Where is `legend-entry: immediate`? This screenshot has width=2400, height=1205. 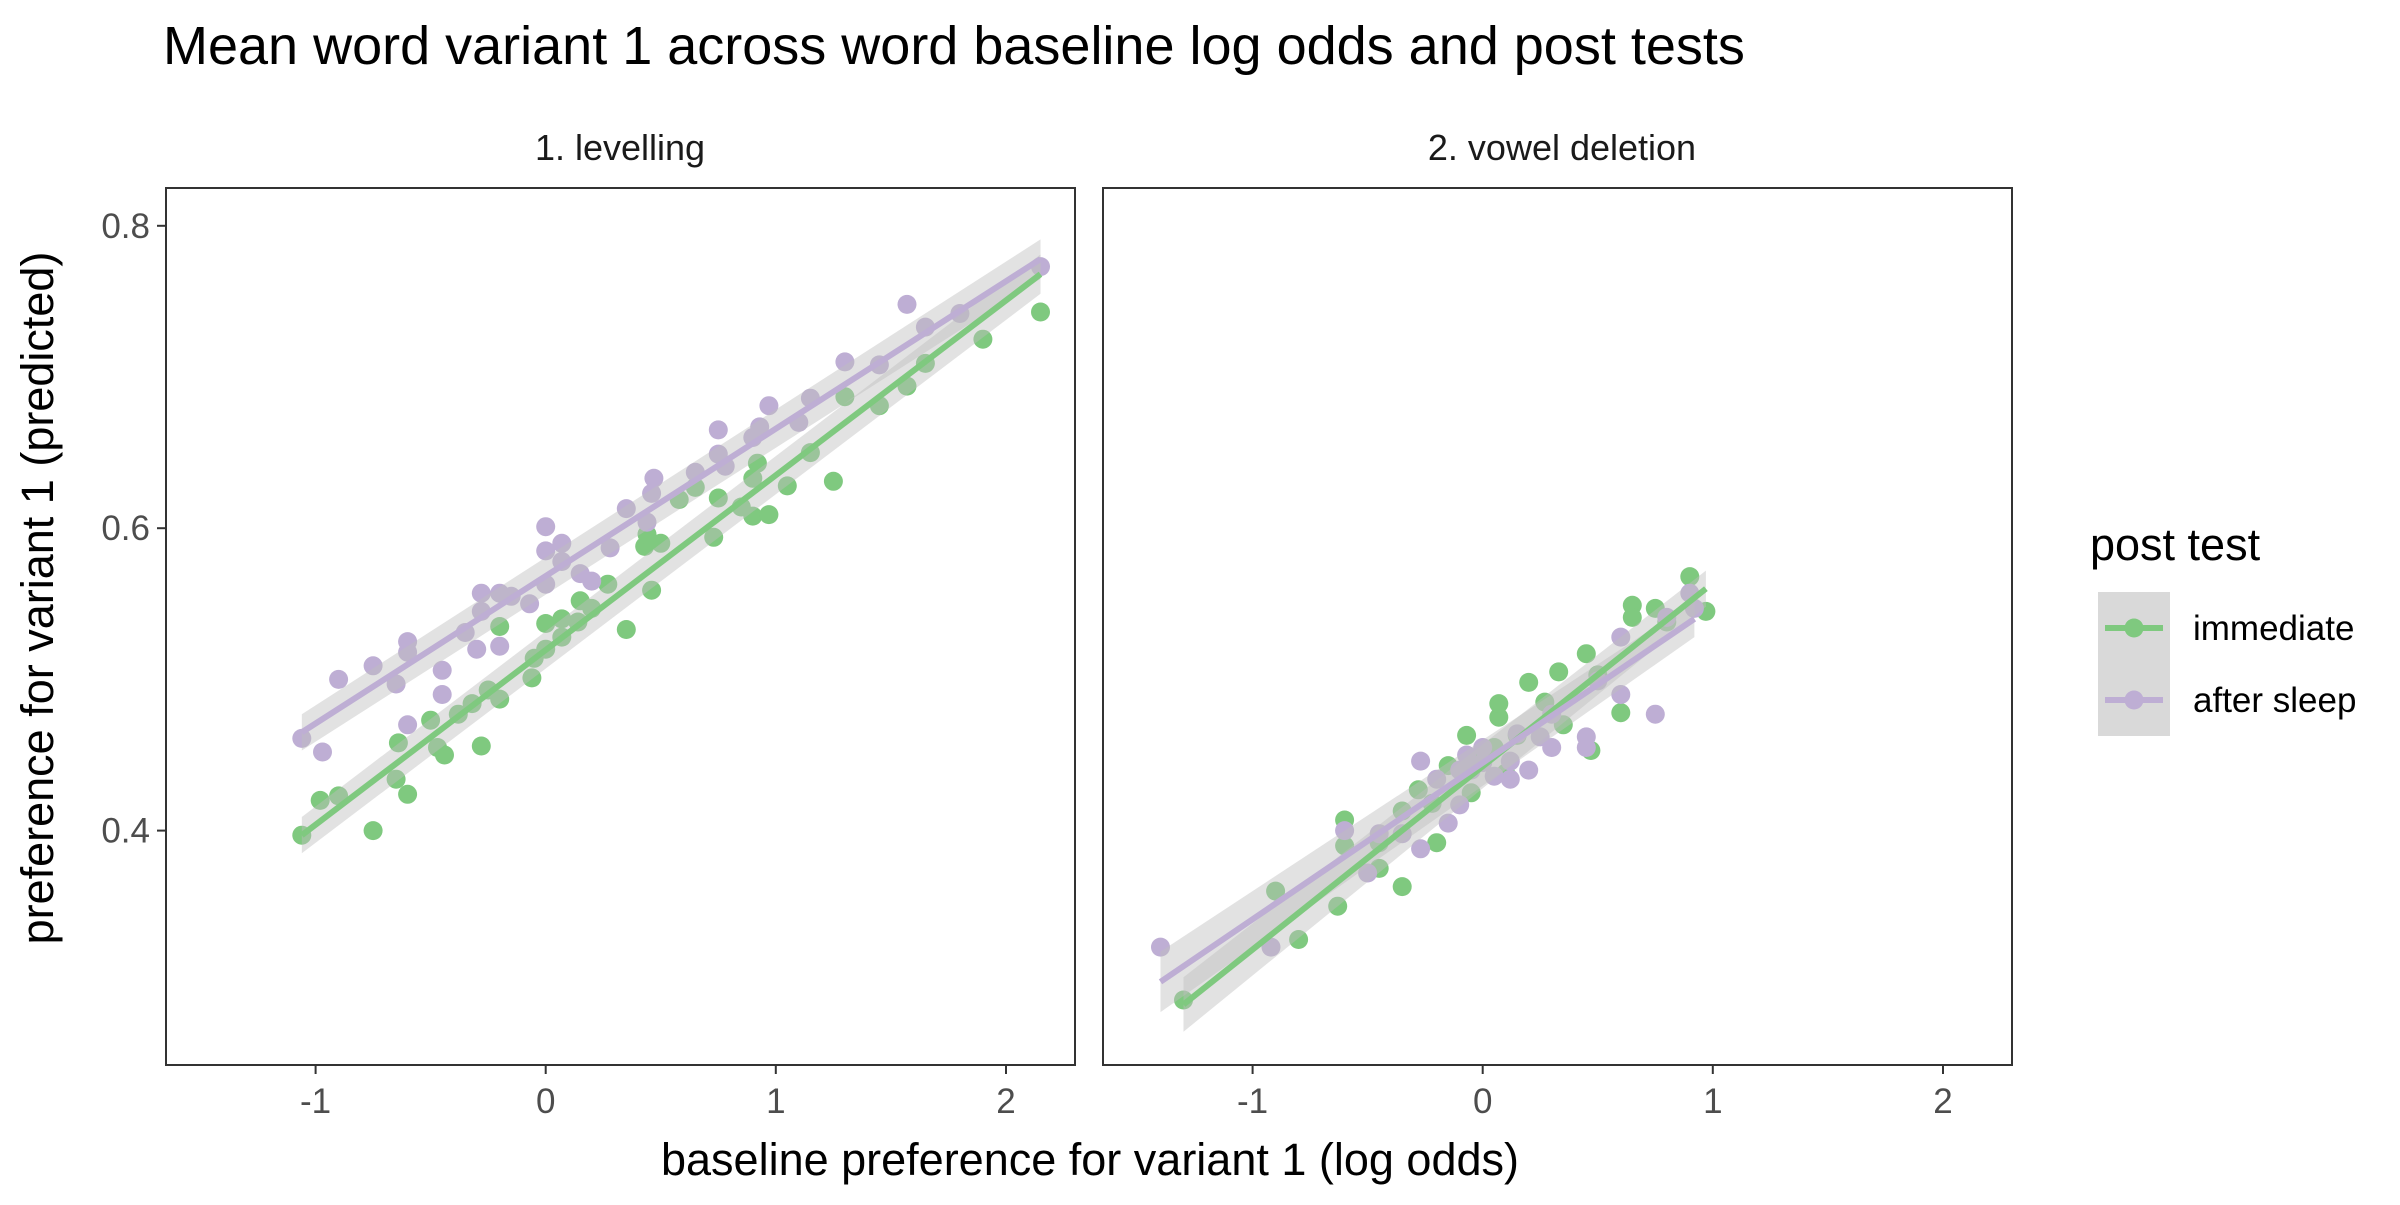
legend-entry: immediate is located at coordinates (2226, 628).